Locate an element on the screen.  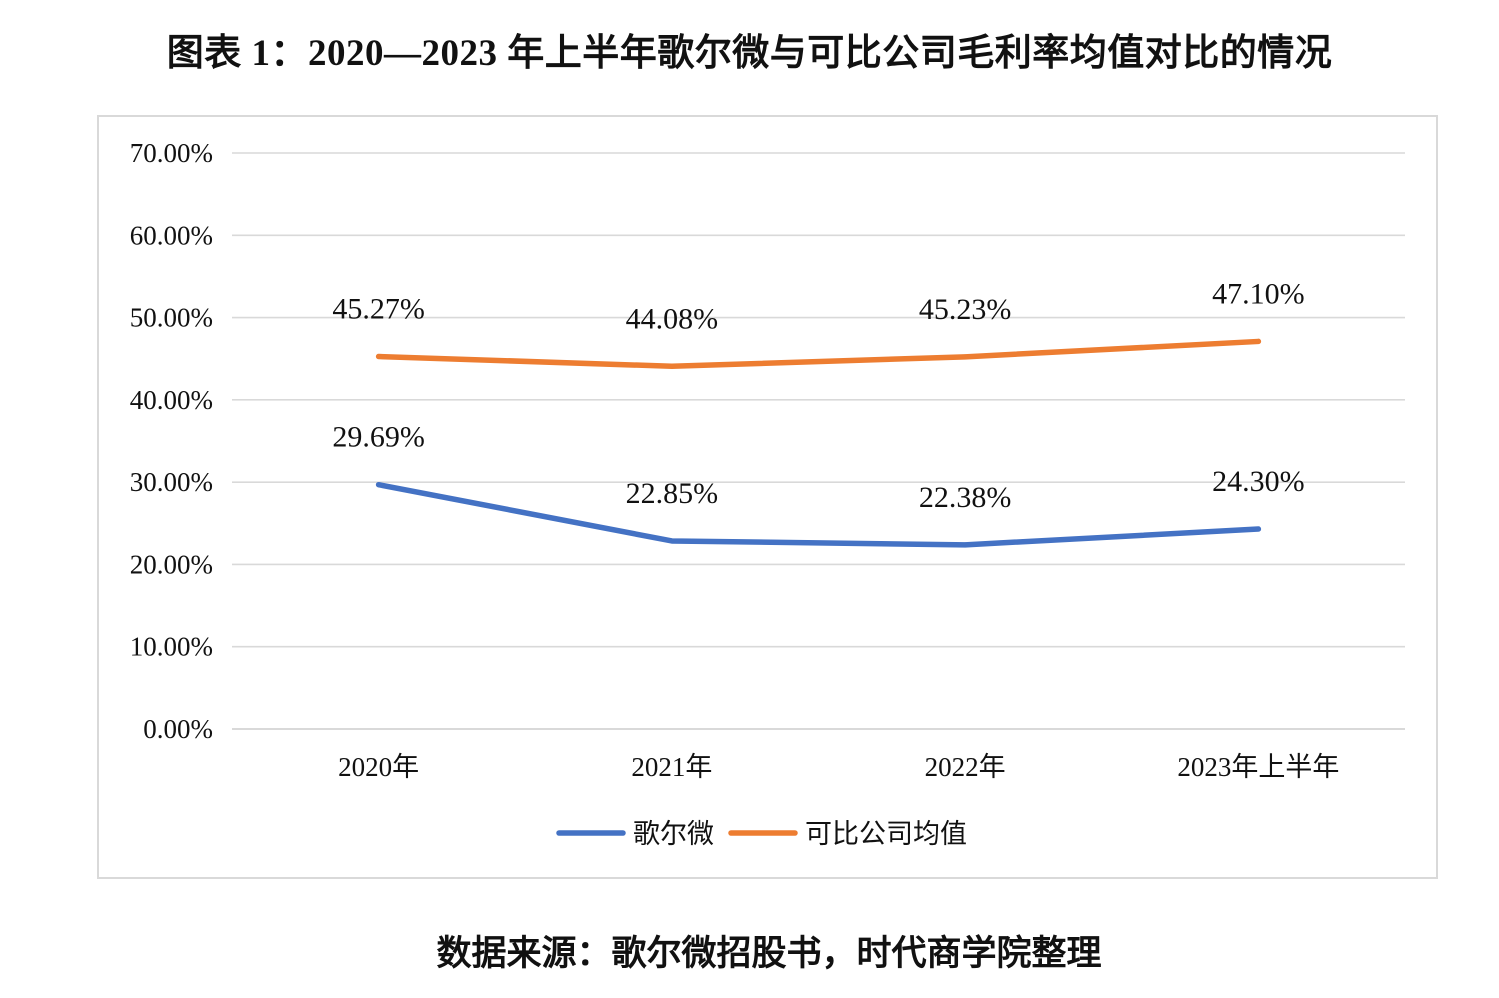
legend-label: 歌尔微 is located at coordinates (673, 834).